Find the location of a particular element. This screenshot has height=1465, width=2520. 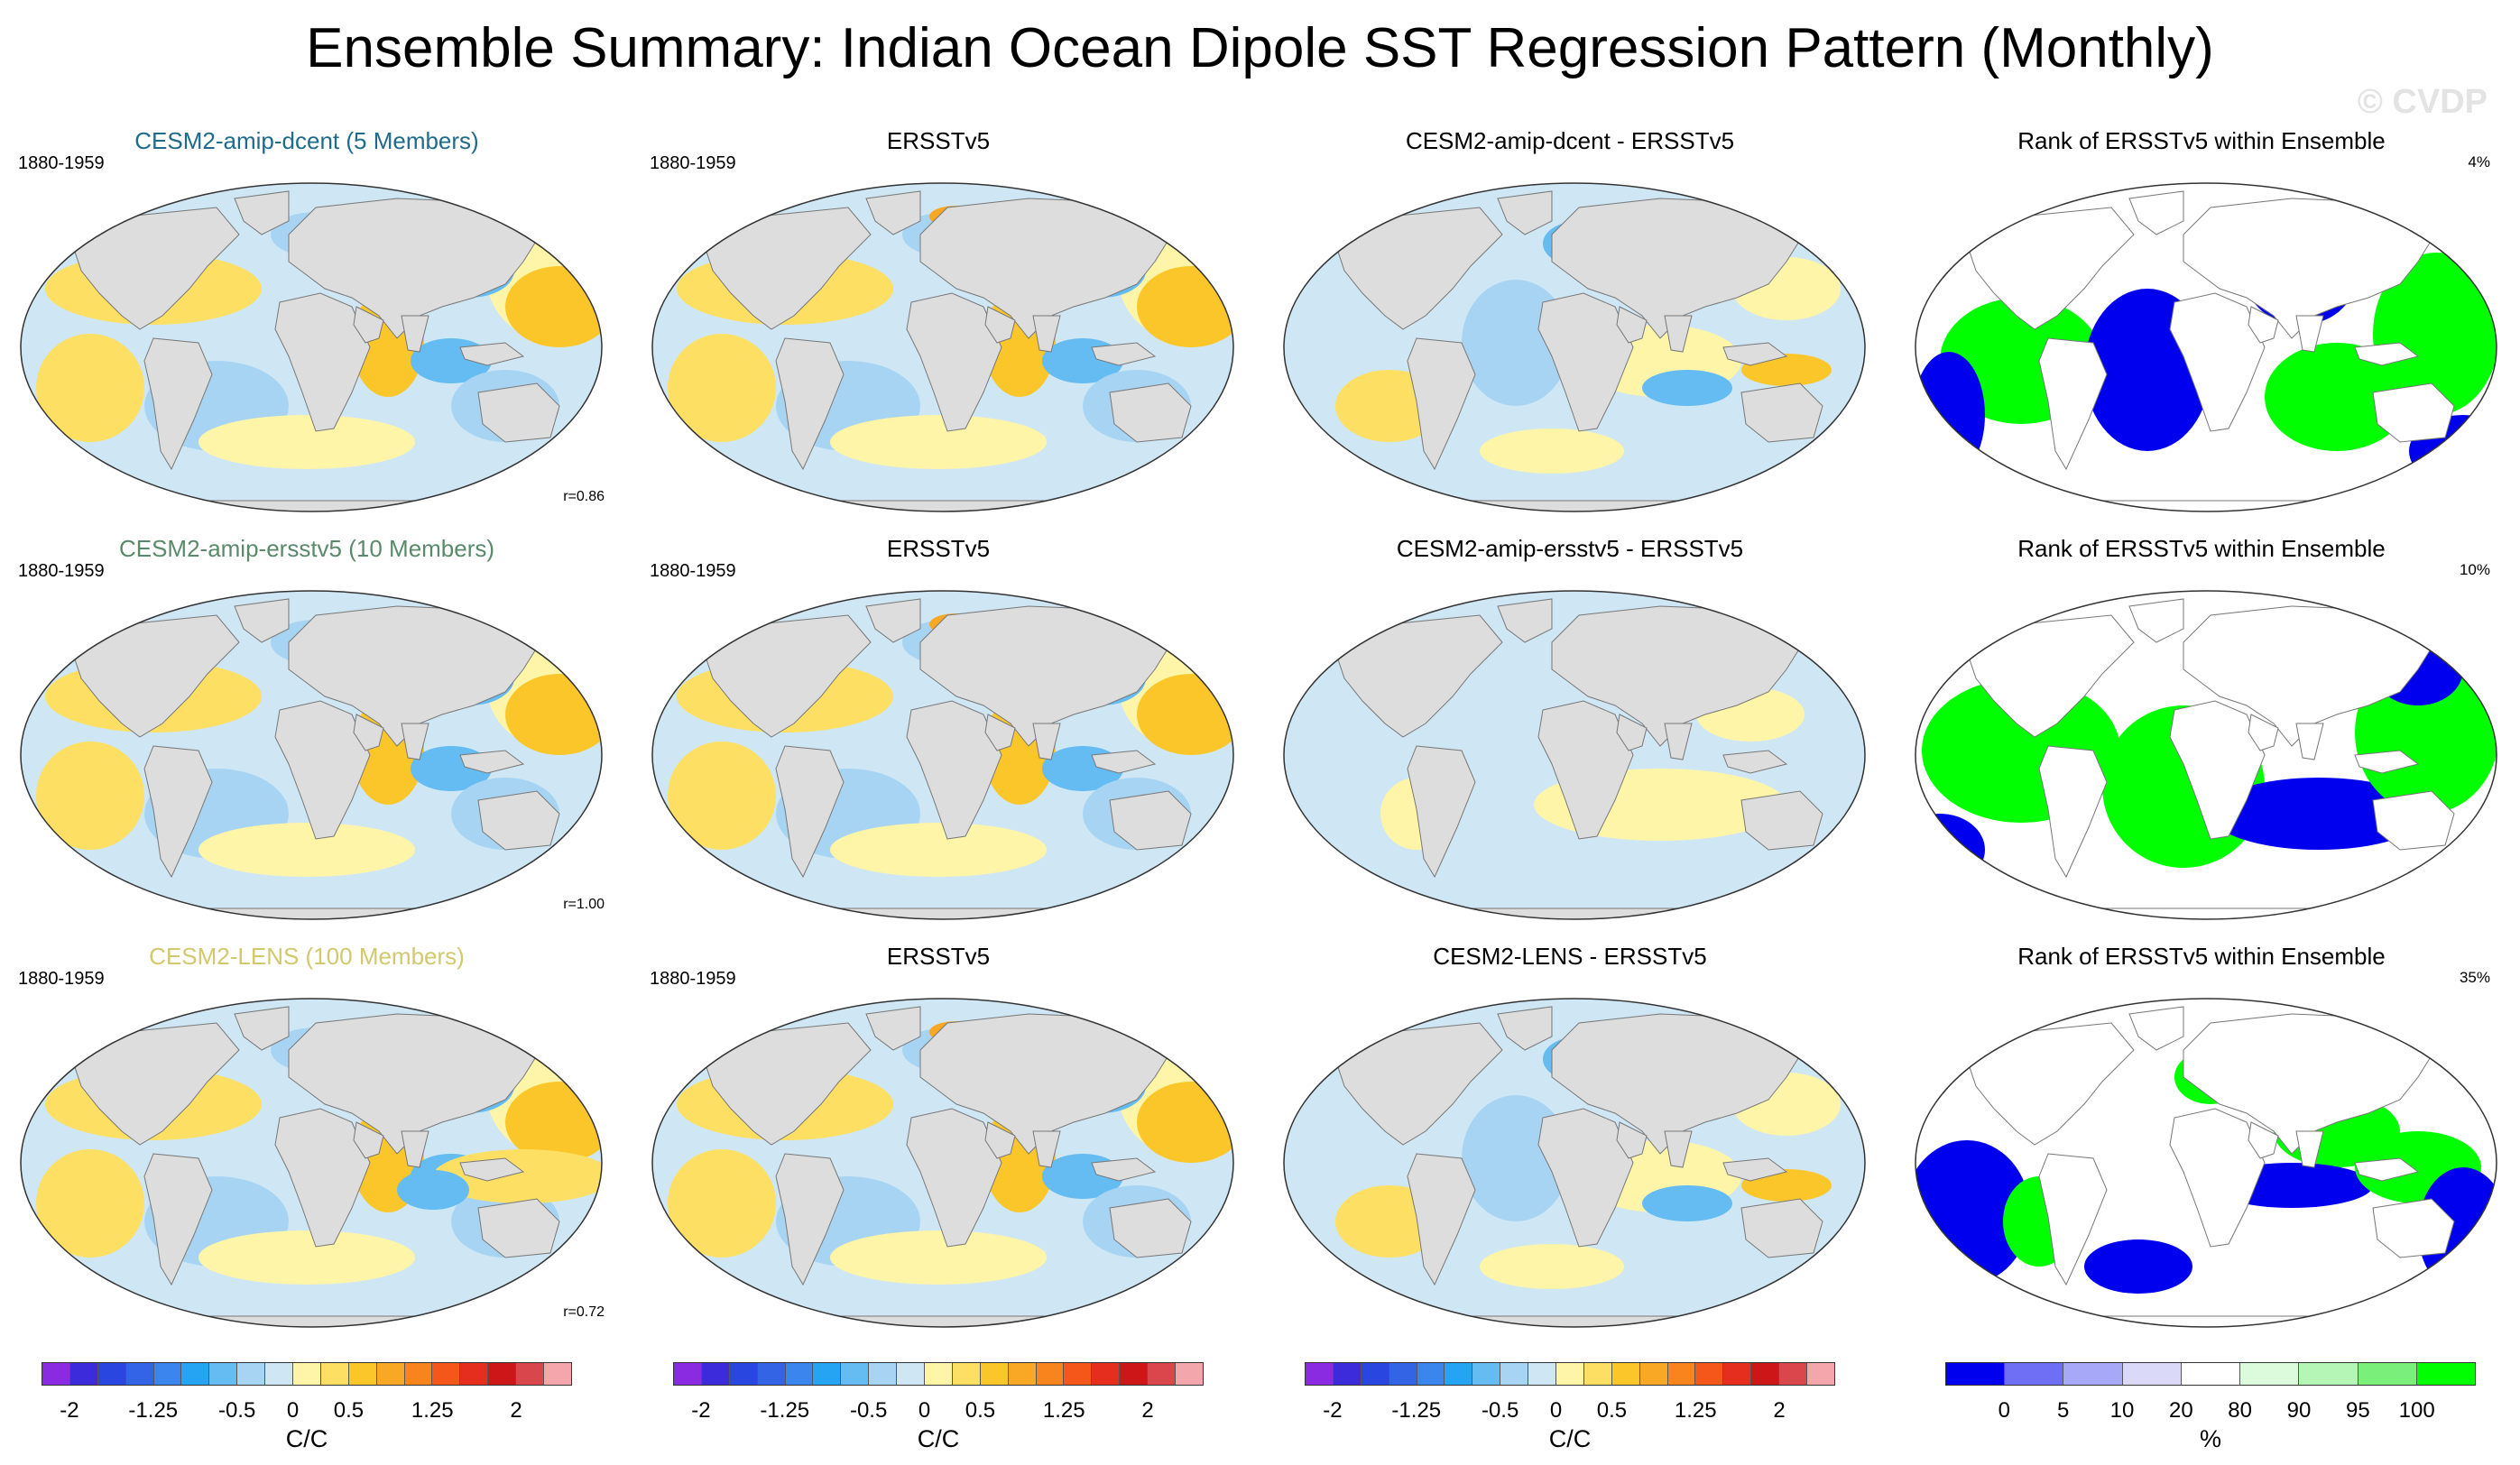

panel-title: CESM2-LENS (100 Members) is located at coordinates (307, 957).